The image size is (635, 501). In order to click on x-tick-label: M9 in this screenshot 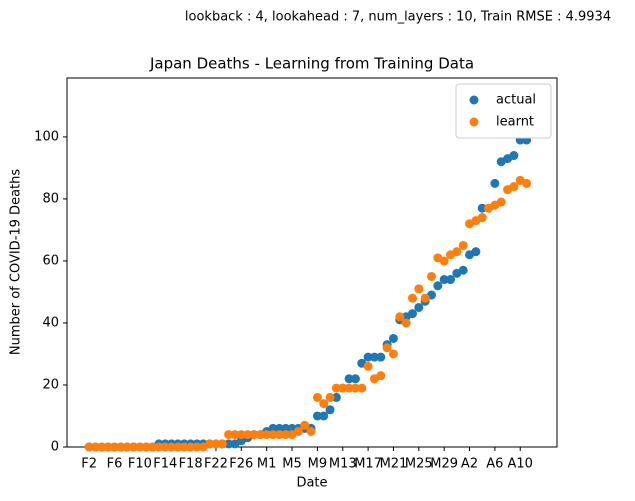, I will do `click(318, 464)`.